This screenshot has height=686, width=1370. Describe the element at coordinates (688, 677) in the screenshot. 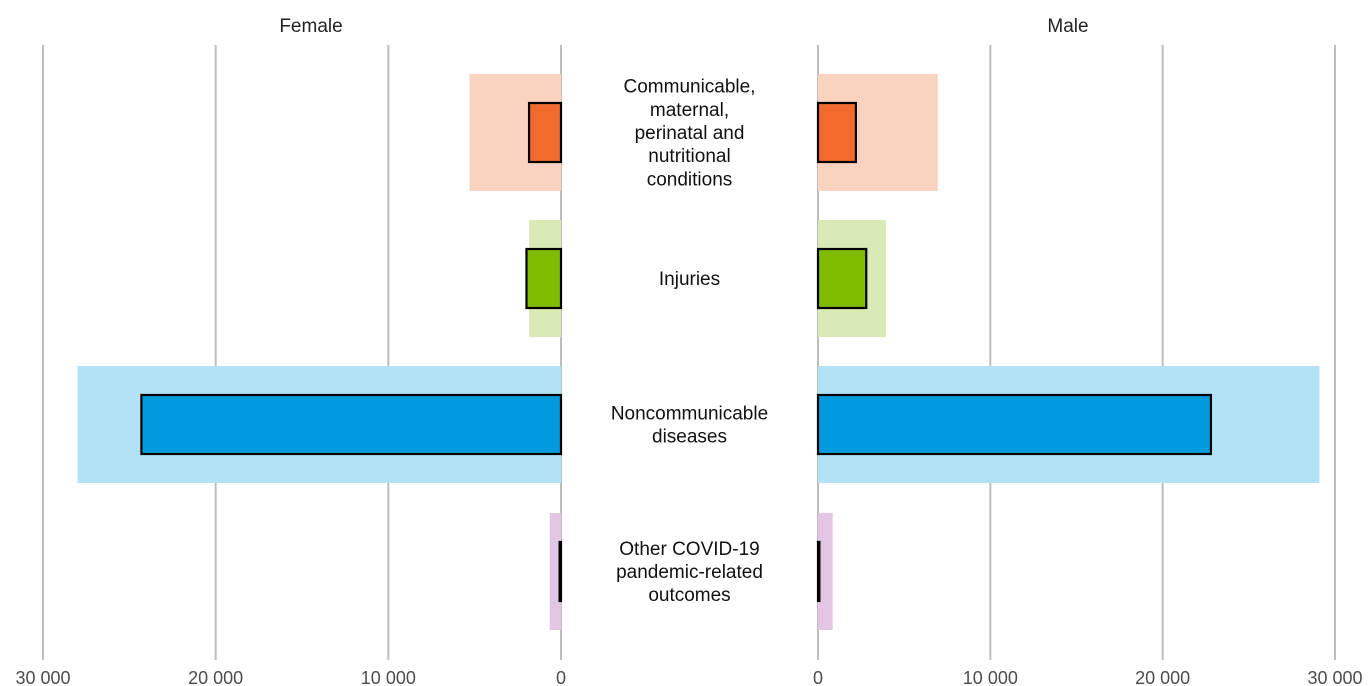

I see `axis-ticks: 30 000 20 000 10 000 0 0 10 000 20 000 30 000` at that location.